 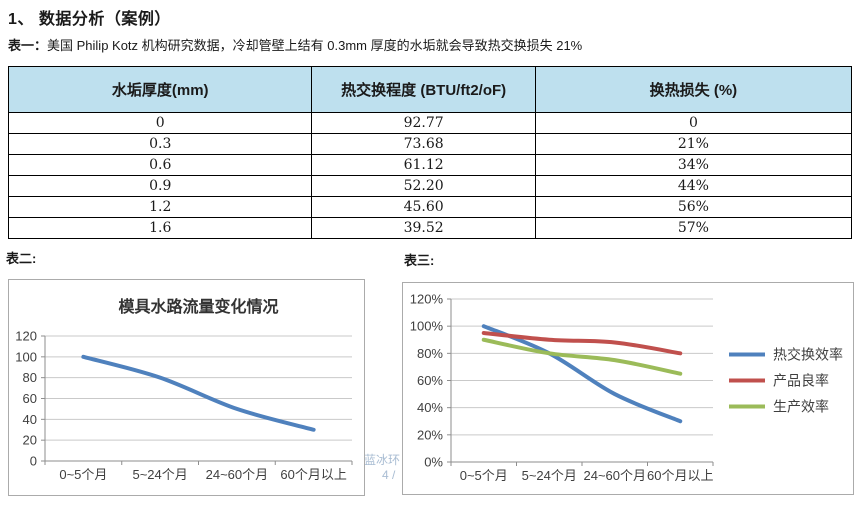 What do you see at coordinates (693, 144) in the screenshot?
I see `table-cell: 21%` at bounding box center [693, 144].